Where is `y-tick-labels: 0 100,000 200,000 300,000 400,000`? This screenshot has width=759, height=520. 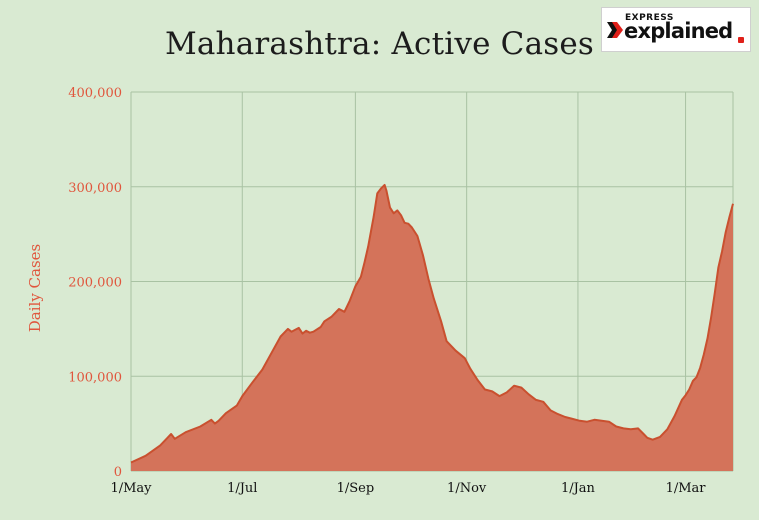 y-tick-labels: 0 100,000 200,000 300,000 400,000 is located at coordinates (95, 283).